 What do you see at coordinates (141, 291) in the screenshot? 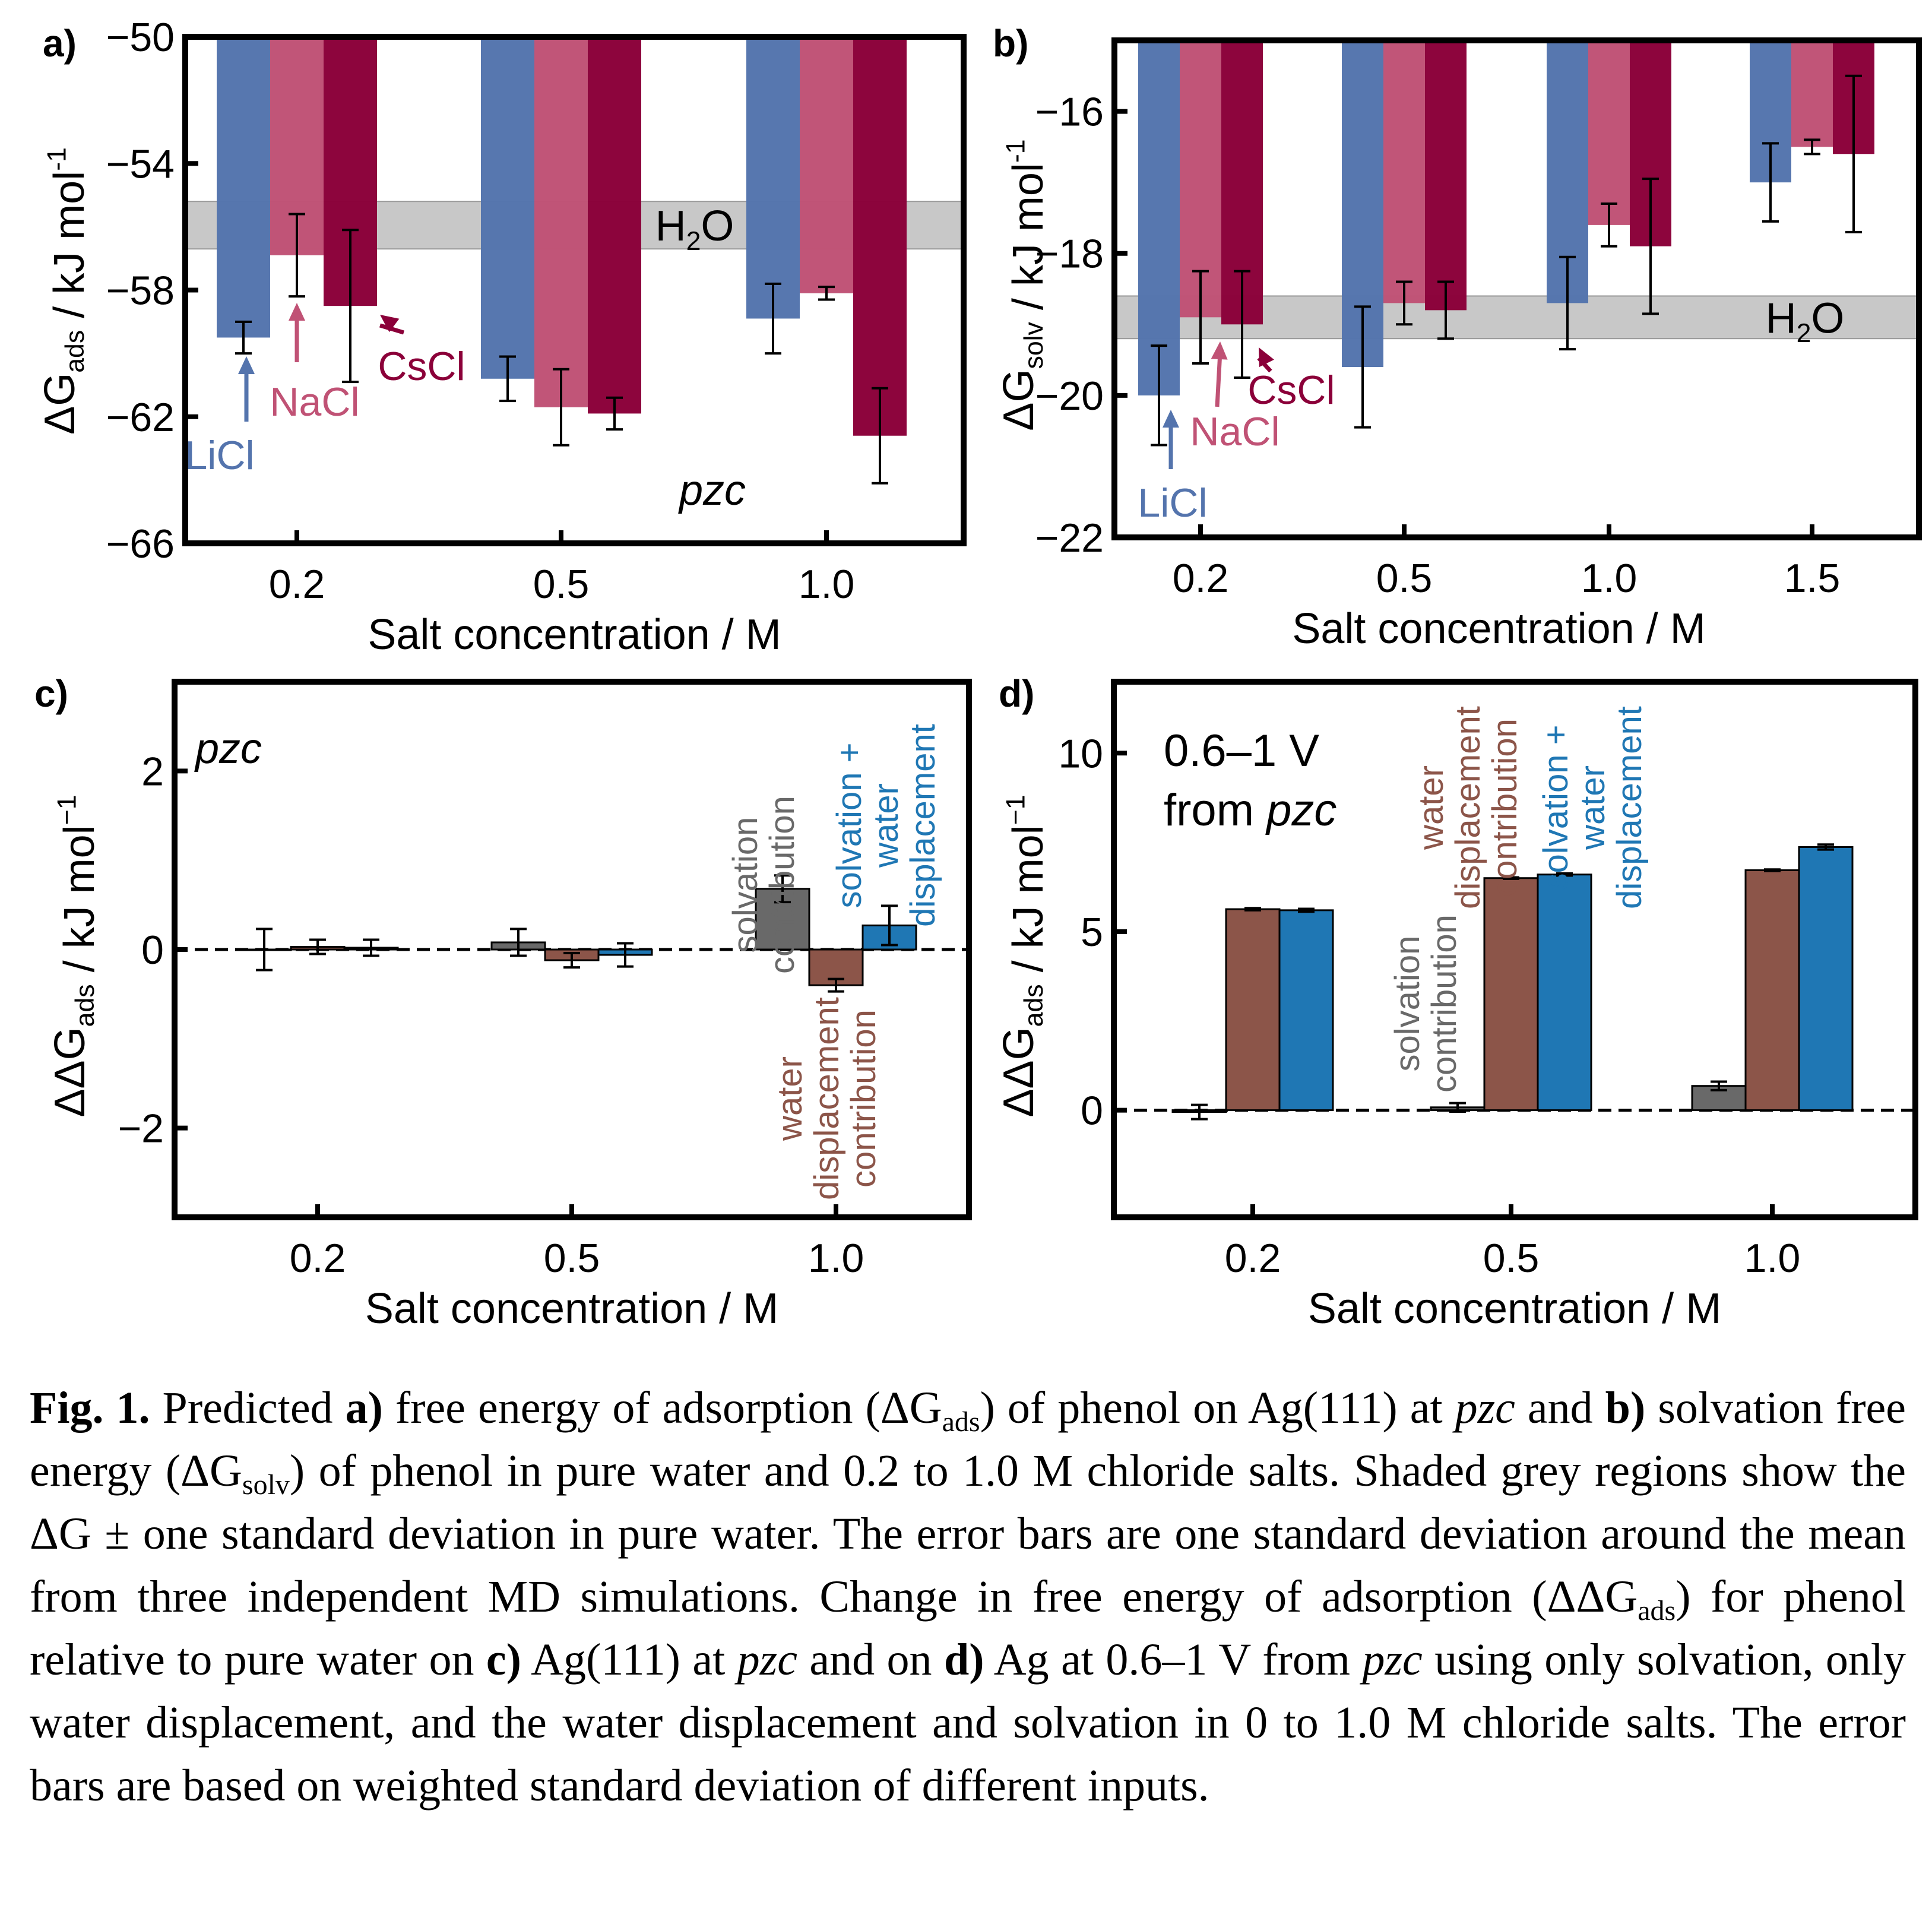
I see `y-tick-label: −58` at bounding box center [141, 291].